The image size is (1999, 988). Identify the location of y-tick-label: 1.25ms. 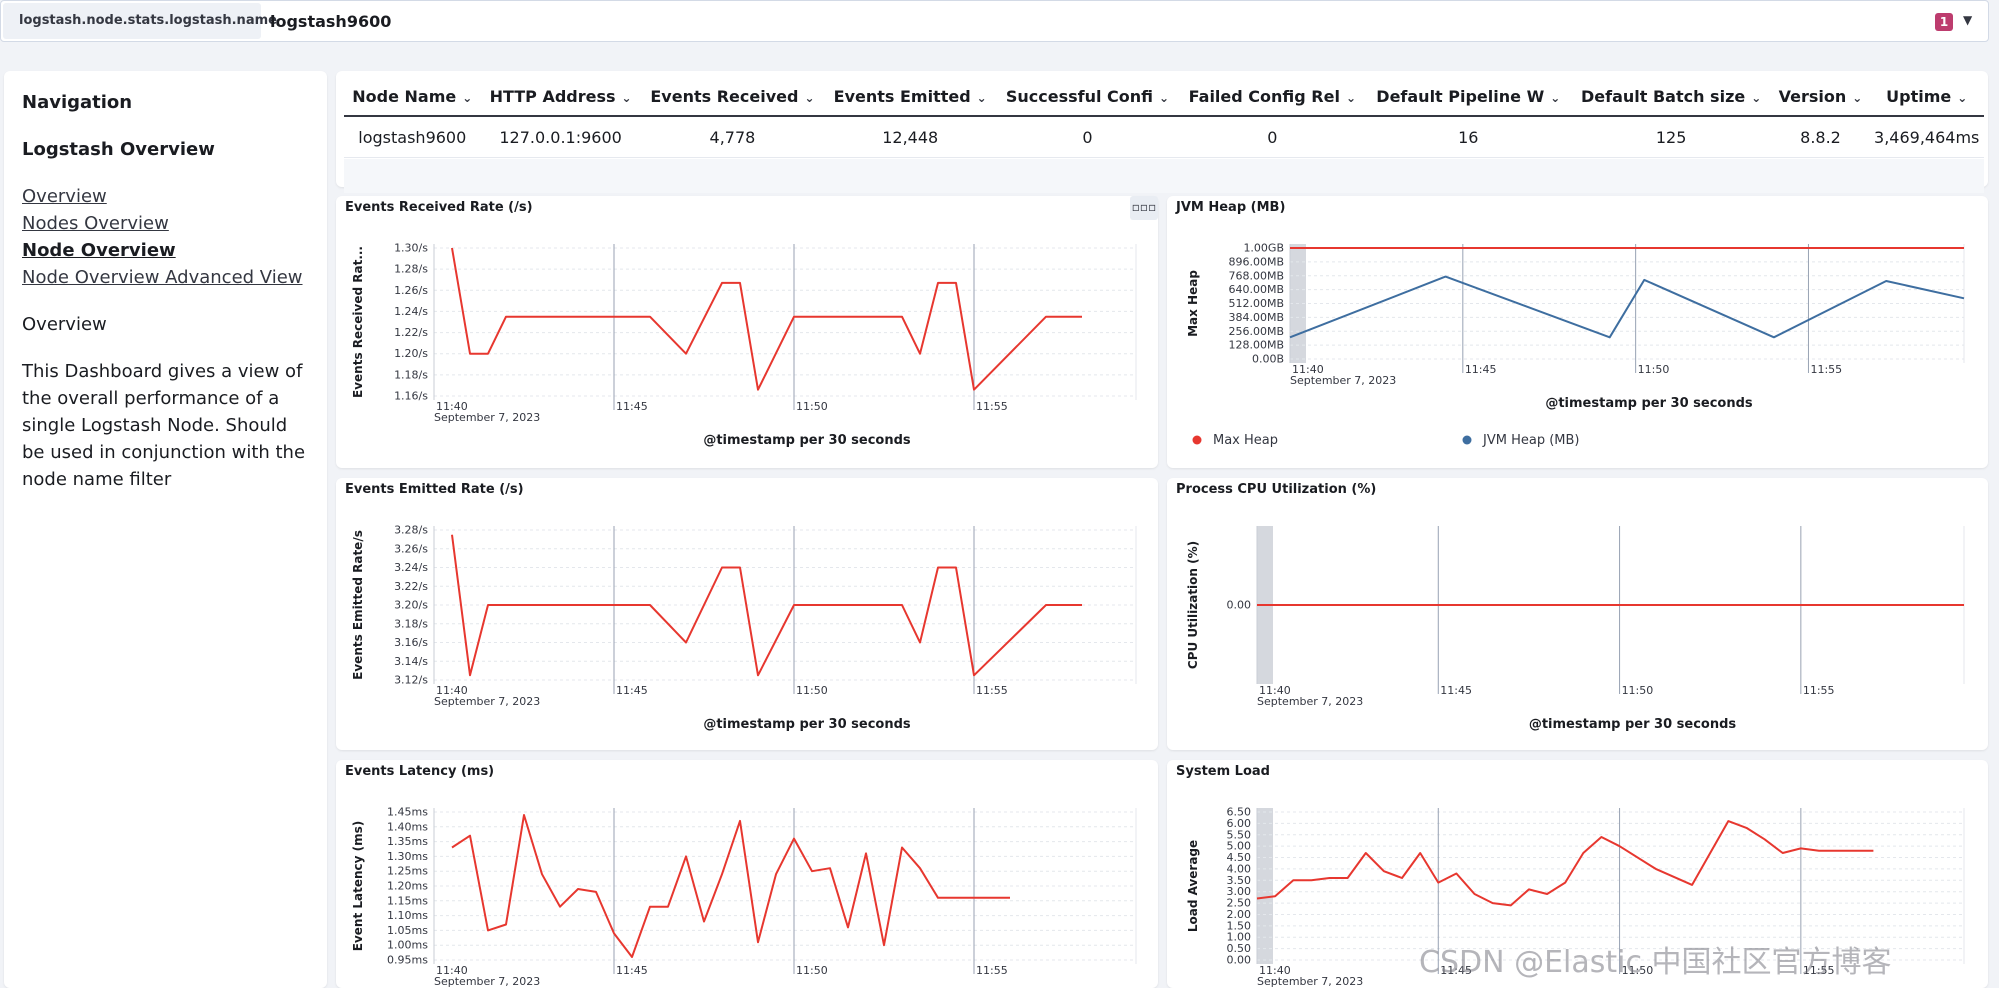
(407, 871).